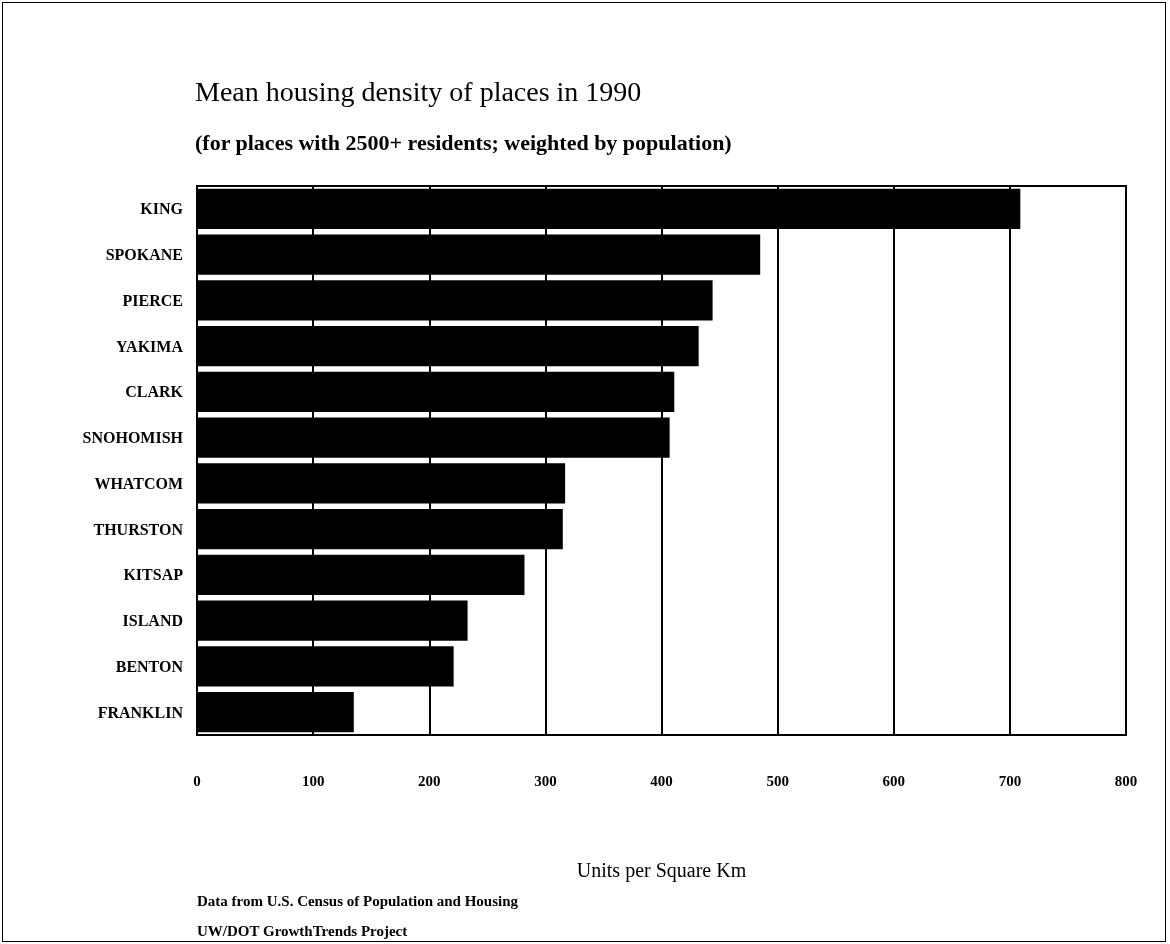 Image resolution: width=1170 pixels, height=944 pixels. What do you see at coordinates (463, 142) in the screenshot?
I see `chart-subtitle: (for places with 2500+ residents; weighted by population)` at bounding box center [463, 142].